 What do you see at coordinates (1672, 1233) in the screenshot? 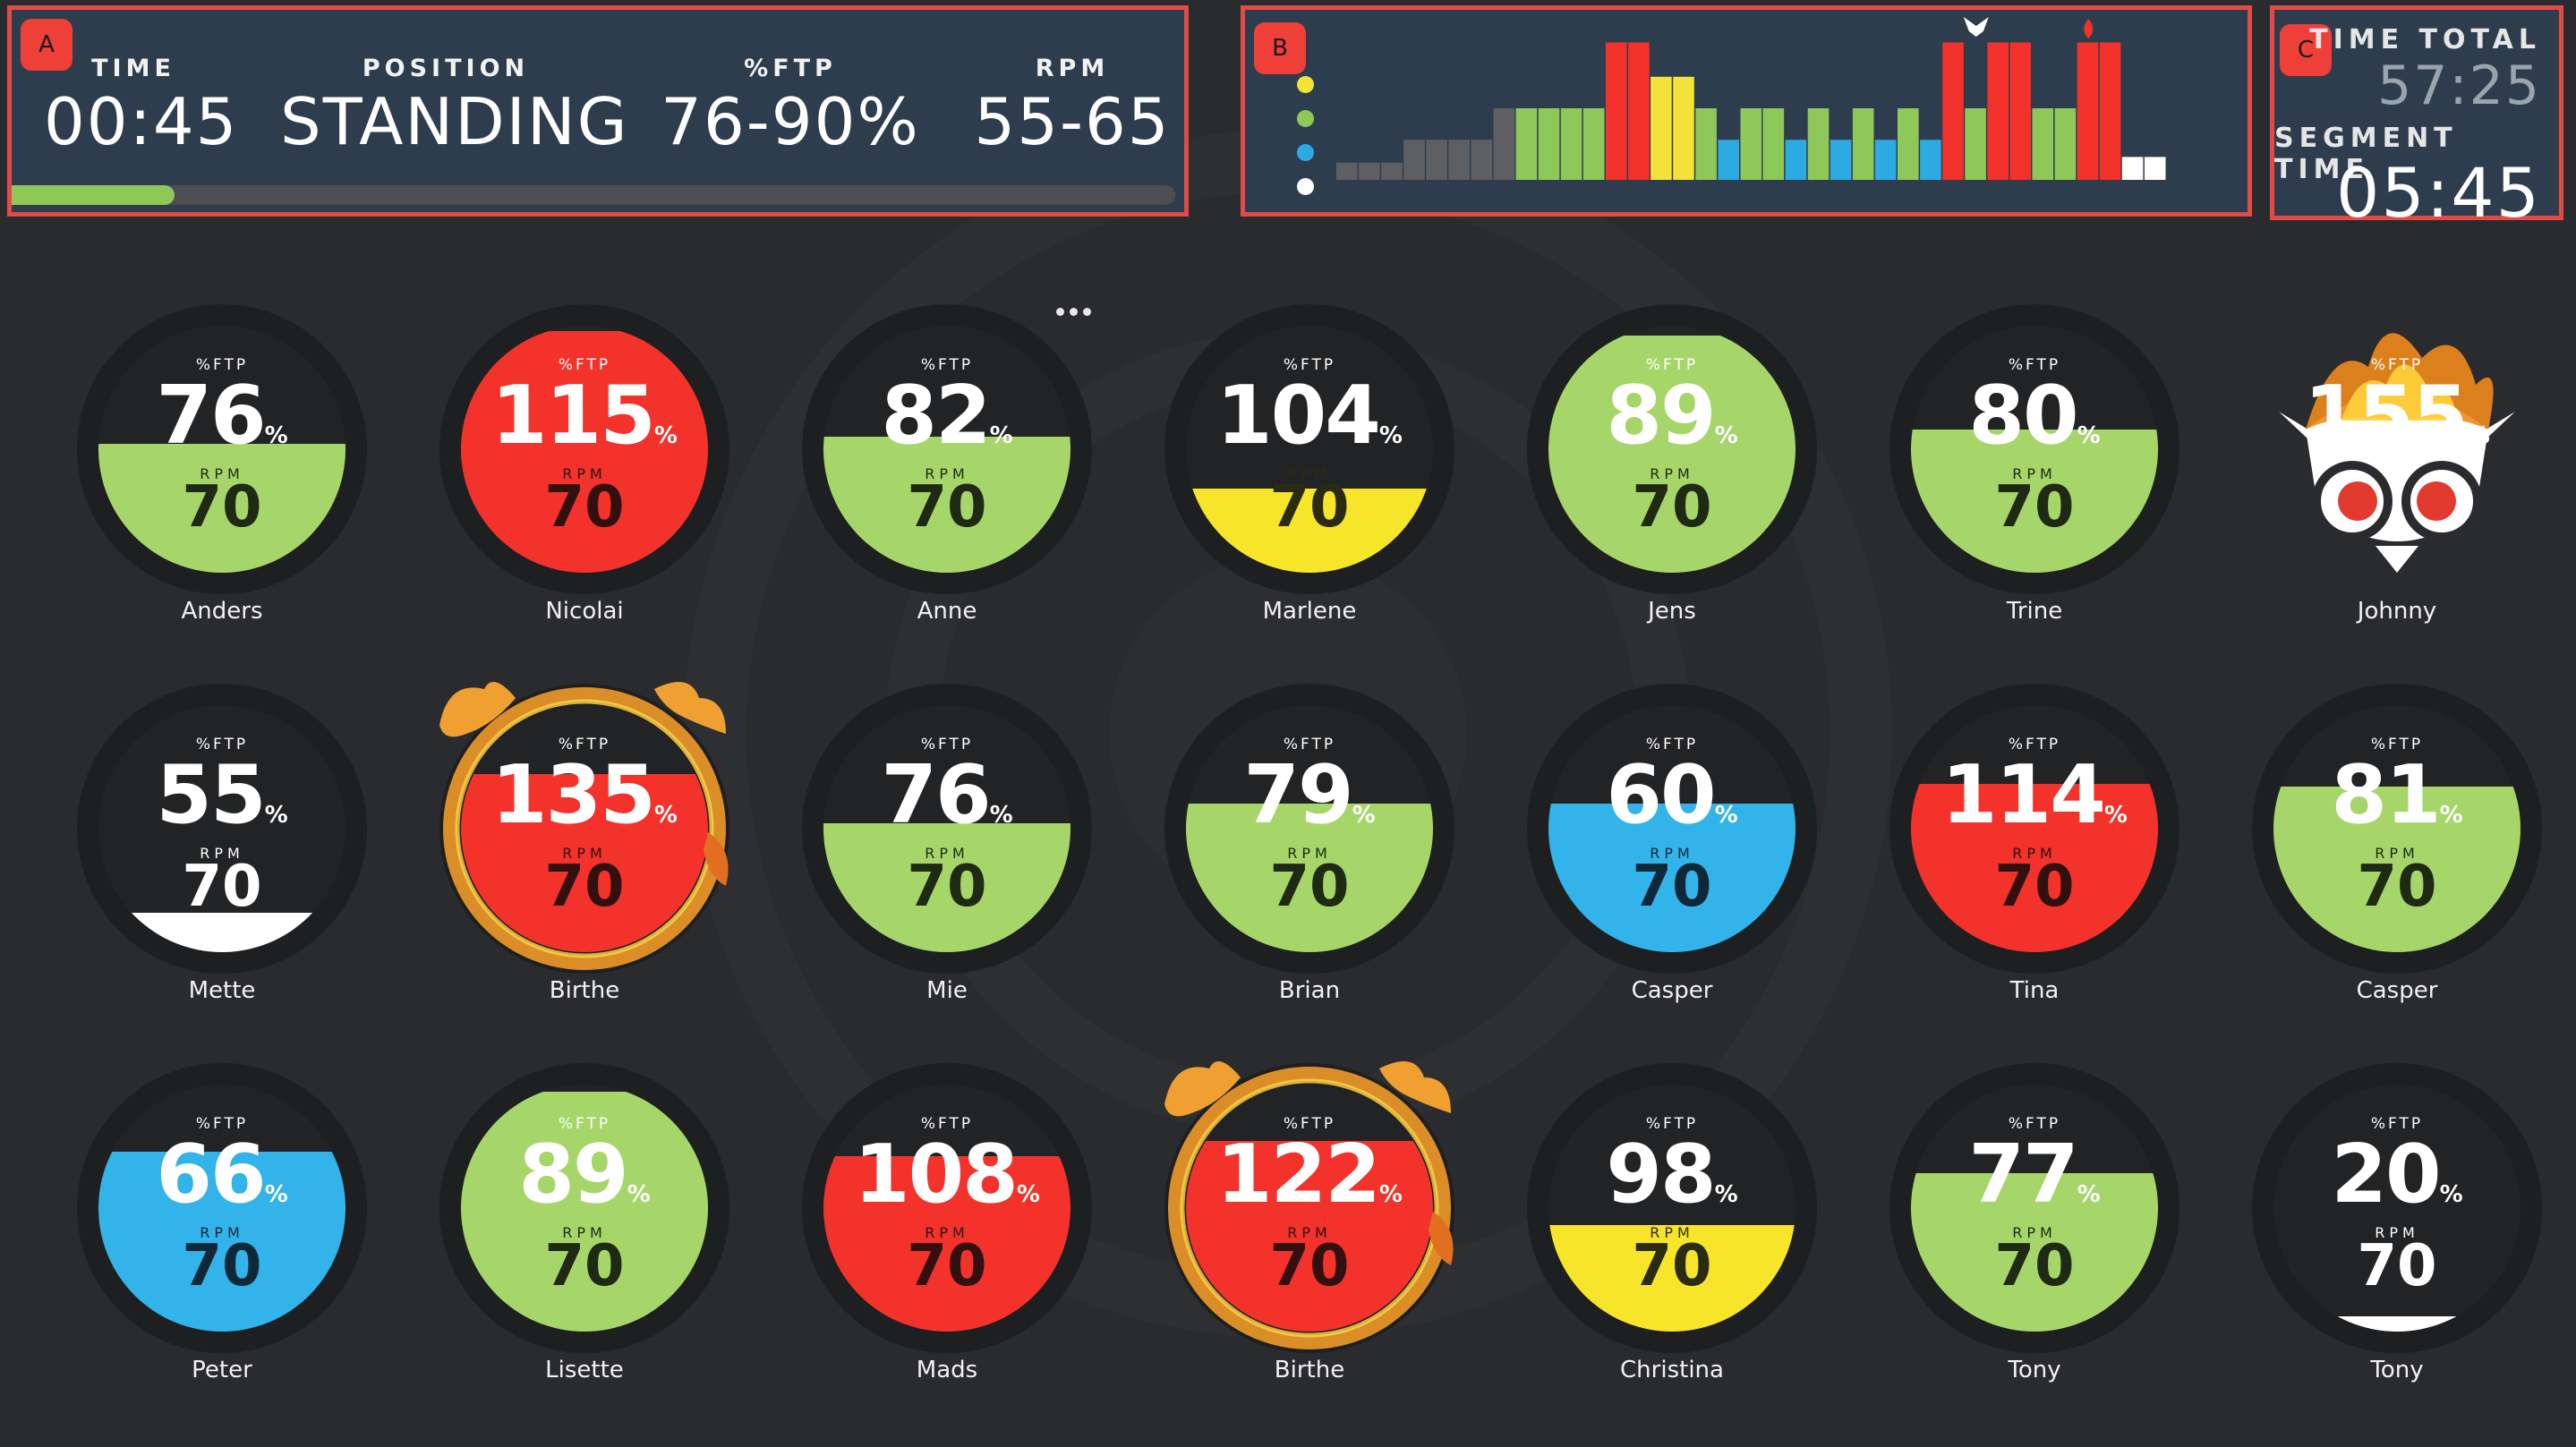
I see `rider-gauge: %FTP 98% RPM 70 Christina` at bounding box center [1672, 1233].